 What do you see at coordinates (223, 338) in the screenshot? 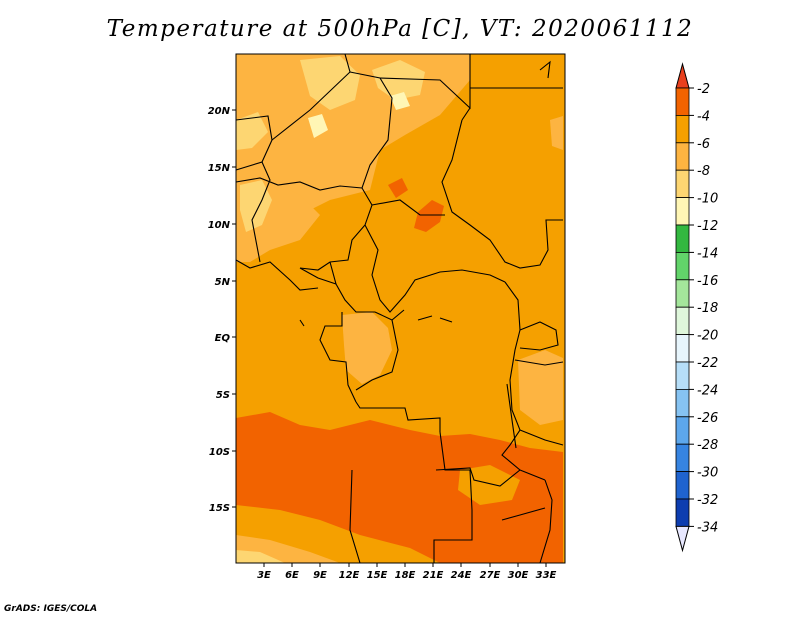
I see `lat-label: EQ` at bounding box center [223, 338].